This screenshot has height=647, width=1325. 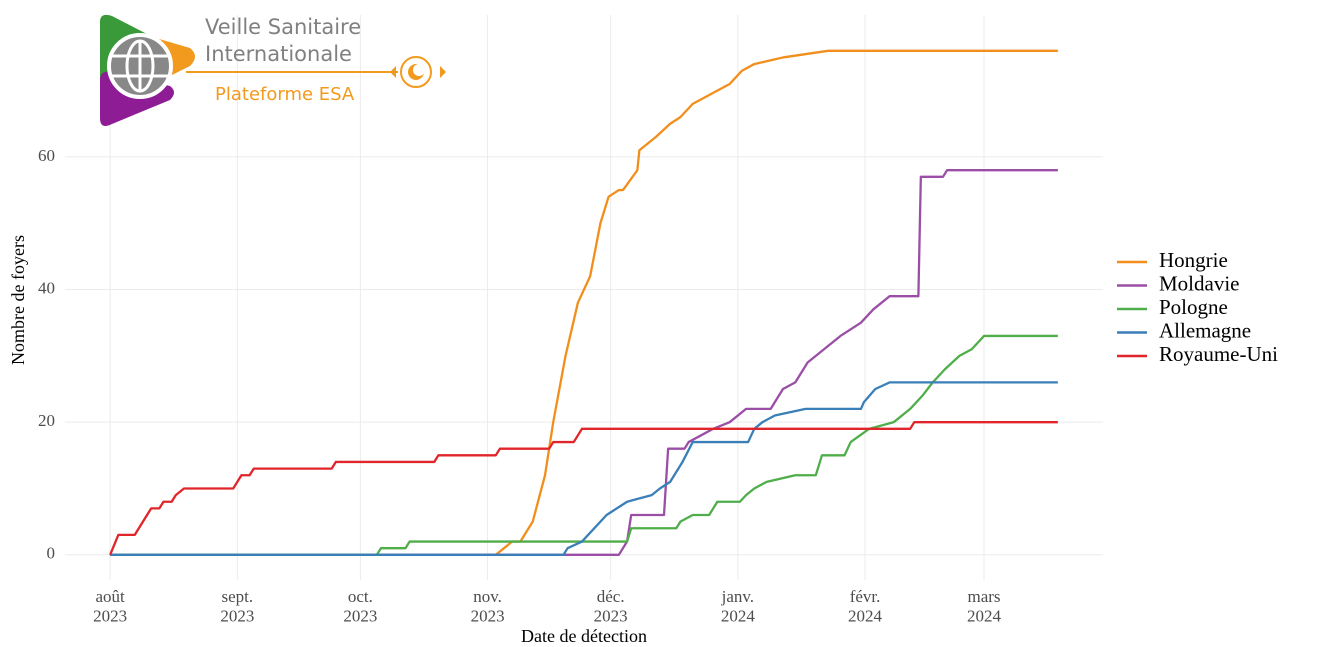 What do you see at coordinates (18, 300) in the screenshot?
I see `y-axis-title: Nombre de foyers` at bounding box center [18, 300].